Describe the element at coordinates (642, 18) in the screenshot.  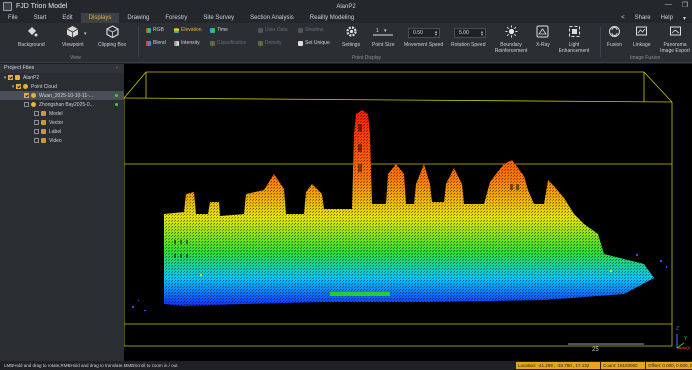
I see `share-button: Share` at that location.